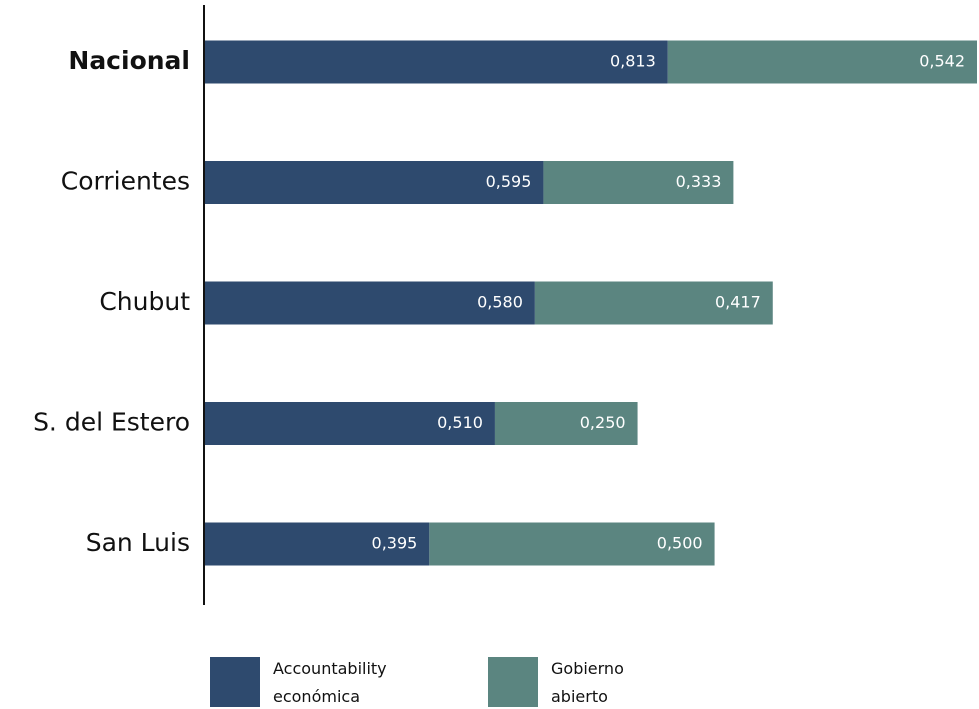  What do you see at coordinates (738, 302) in the screenshot?
I see `value-label: 0,417` at bounding box center [738, 302].